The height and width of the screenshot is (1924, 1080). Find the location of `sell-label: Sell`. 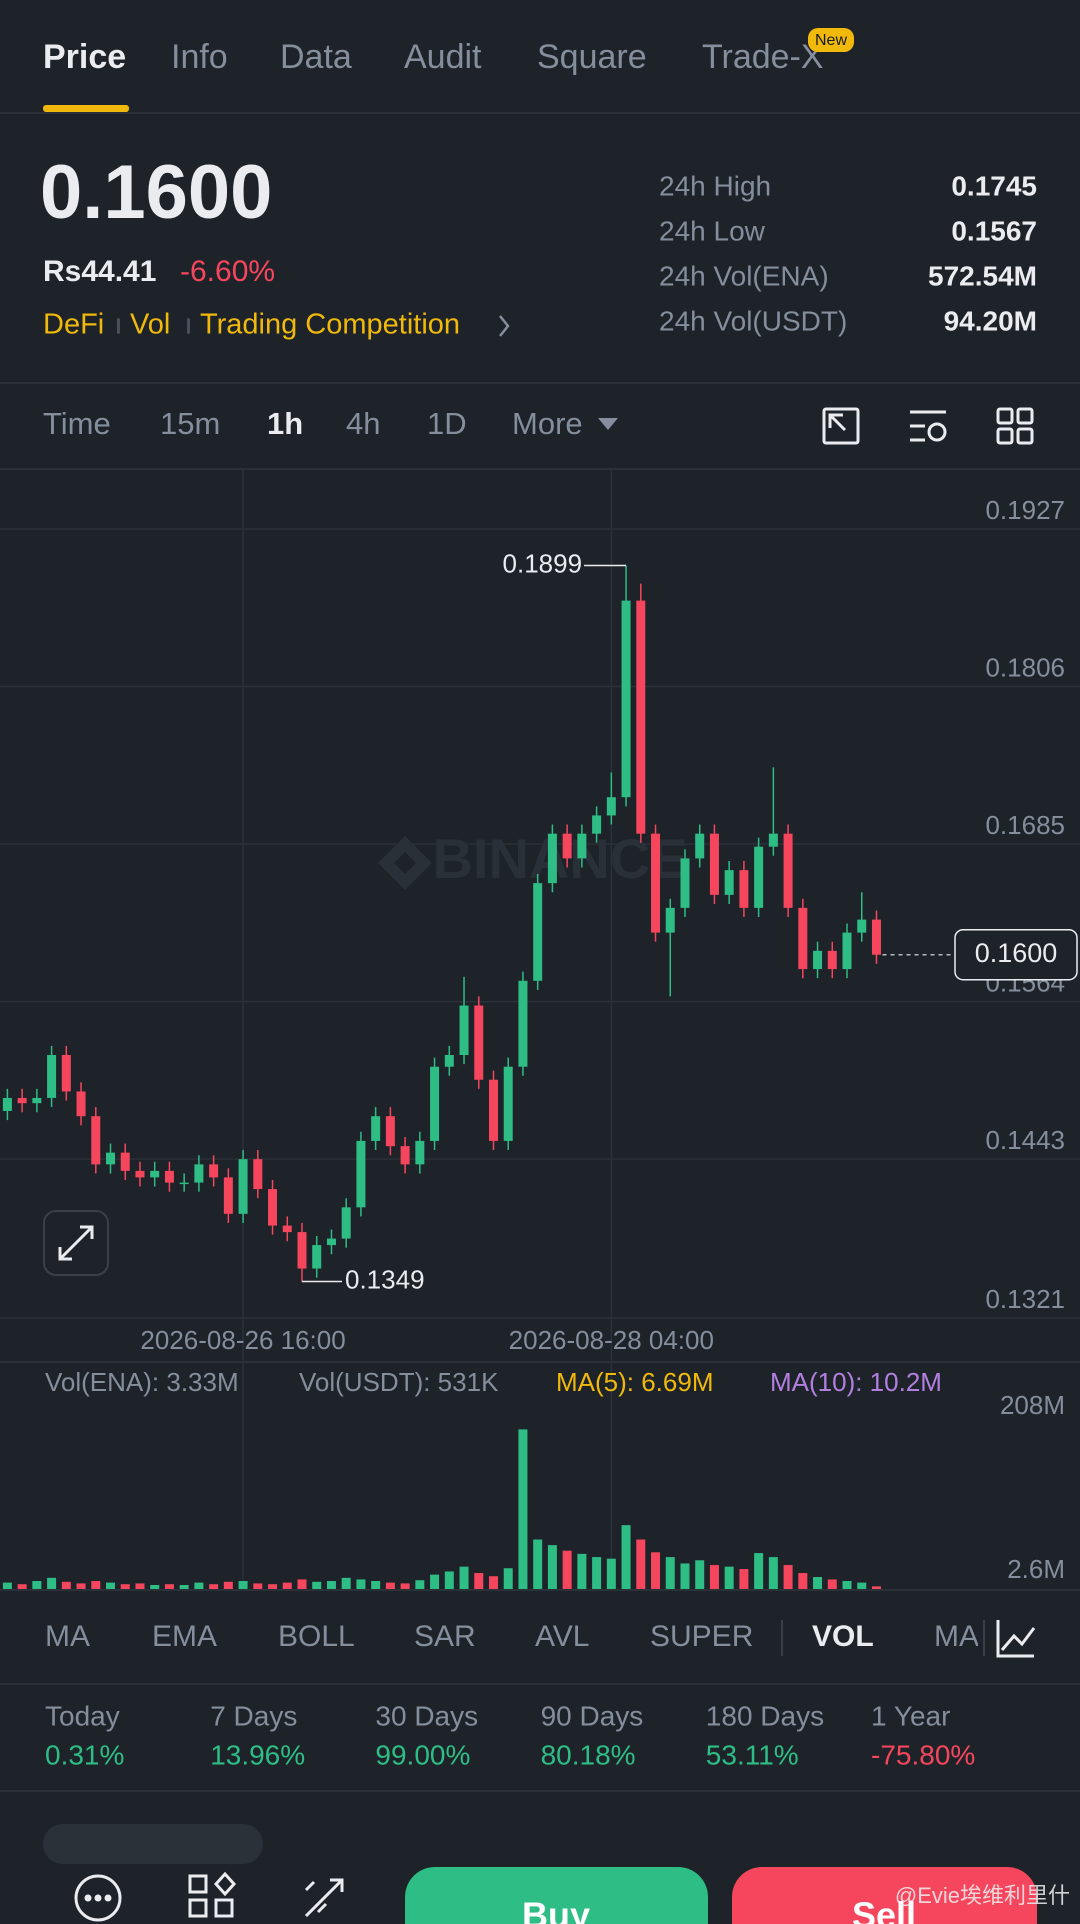

sell-label: Sell is located at coordinates (884, 1909).